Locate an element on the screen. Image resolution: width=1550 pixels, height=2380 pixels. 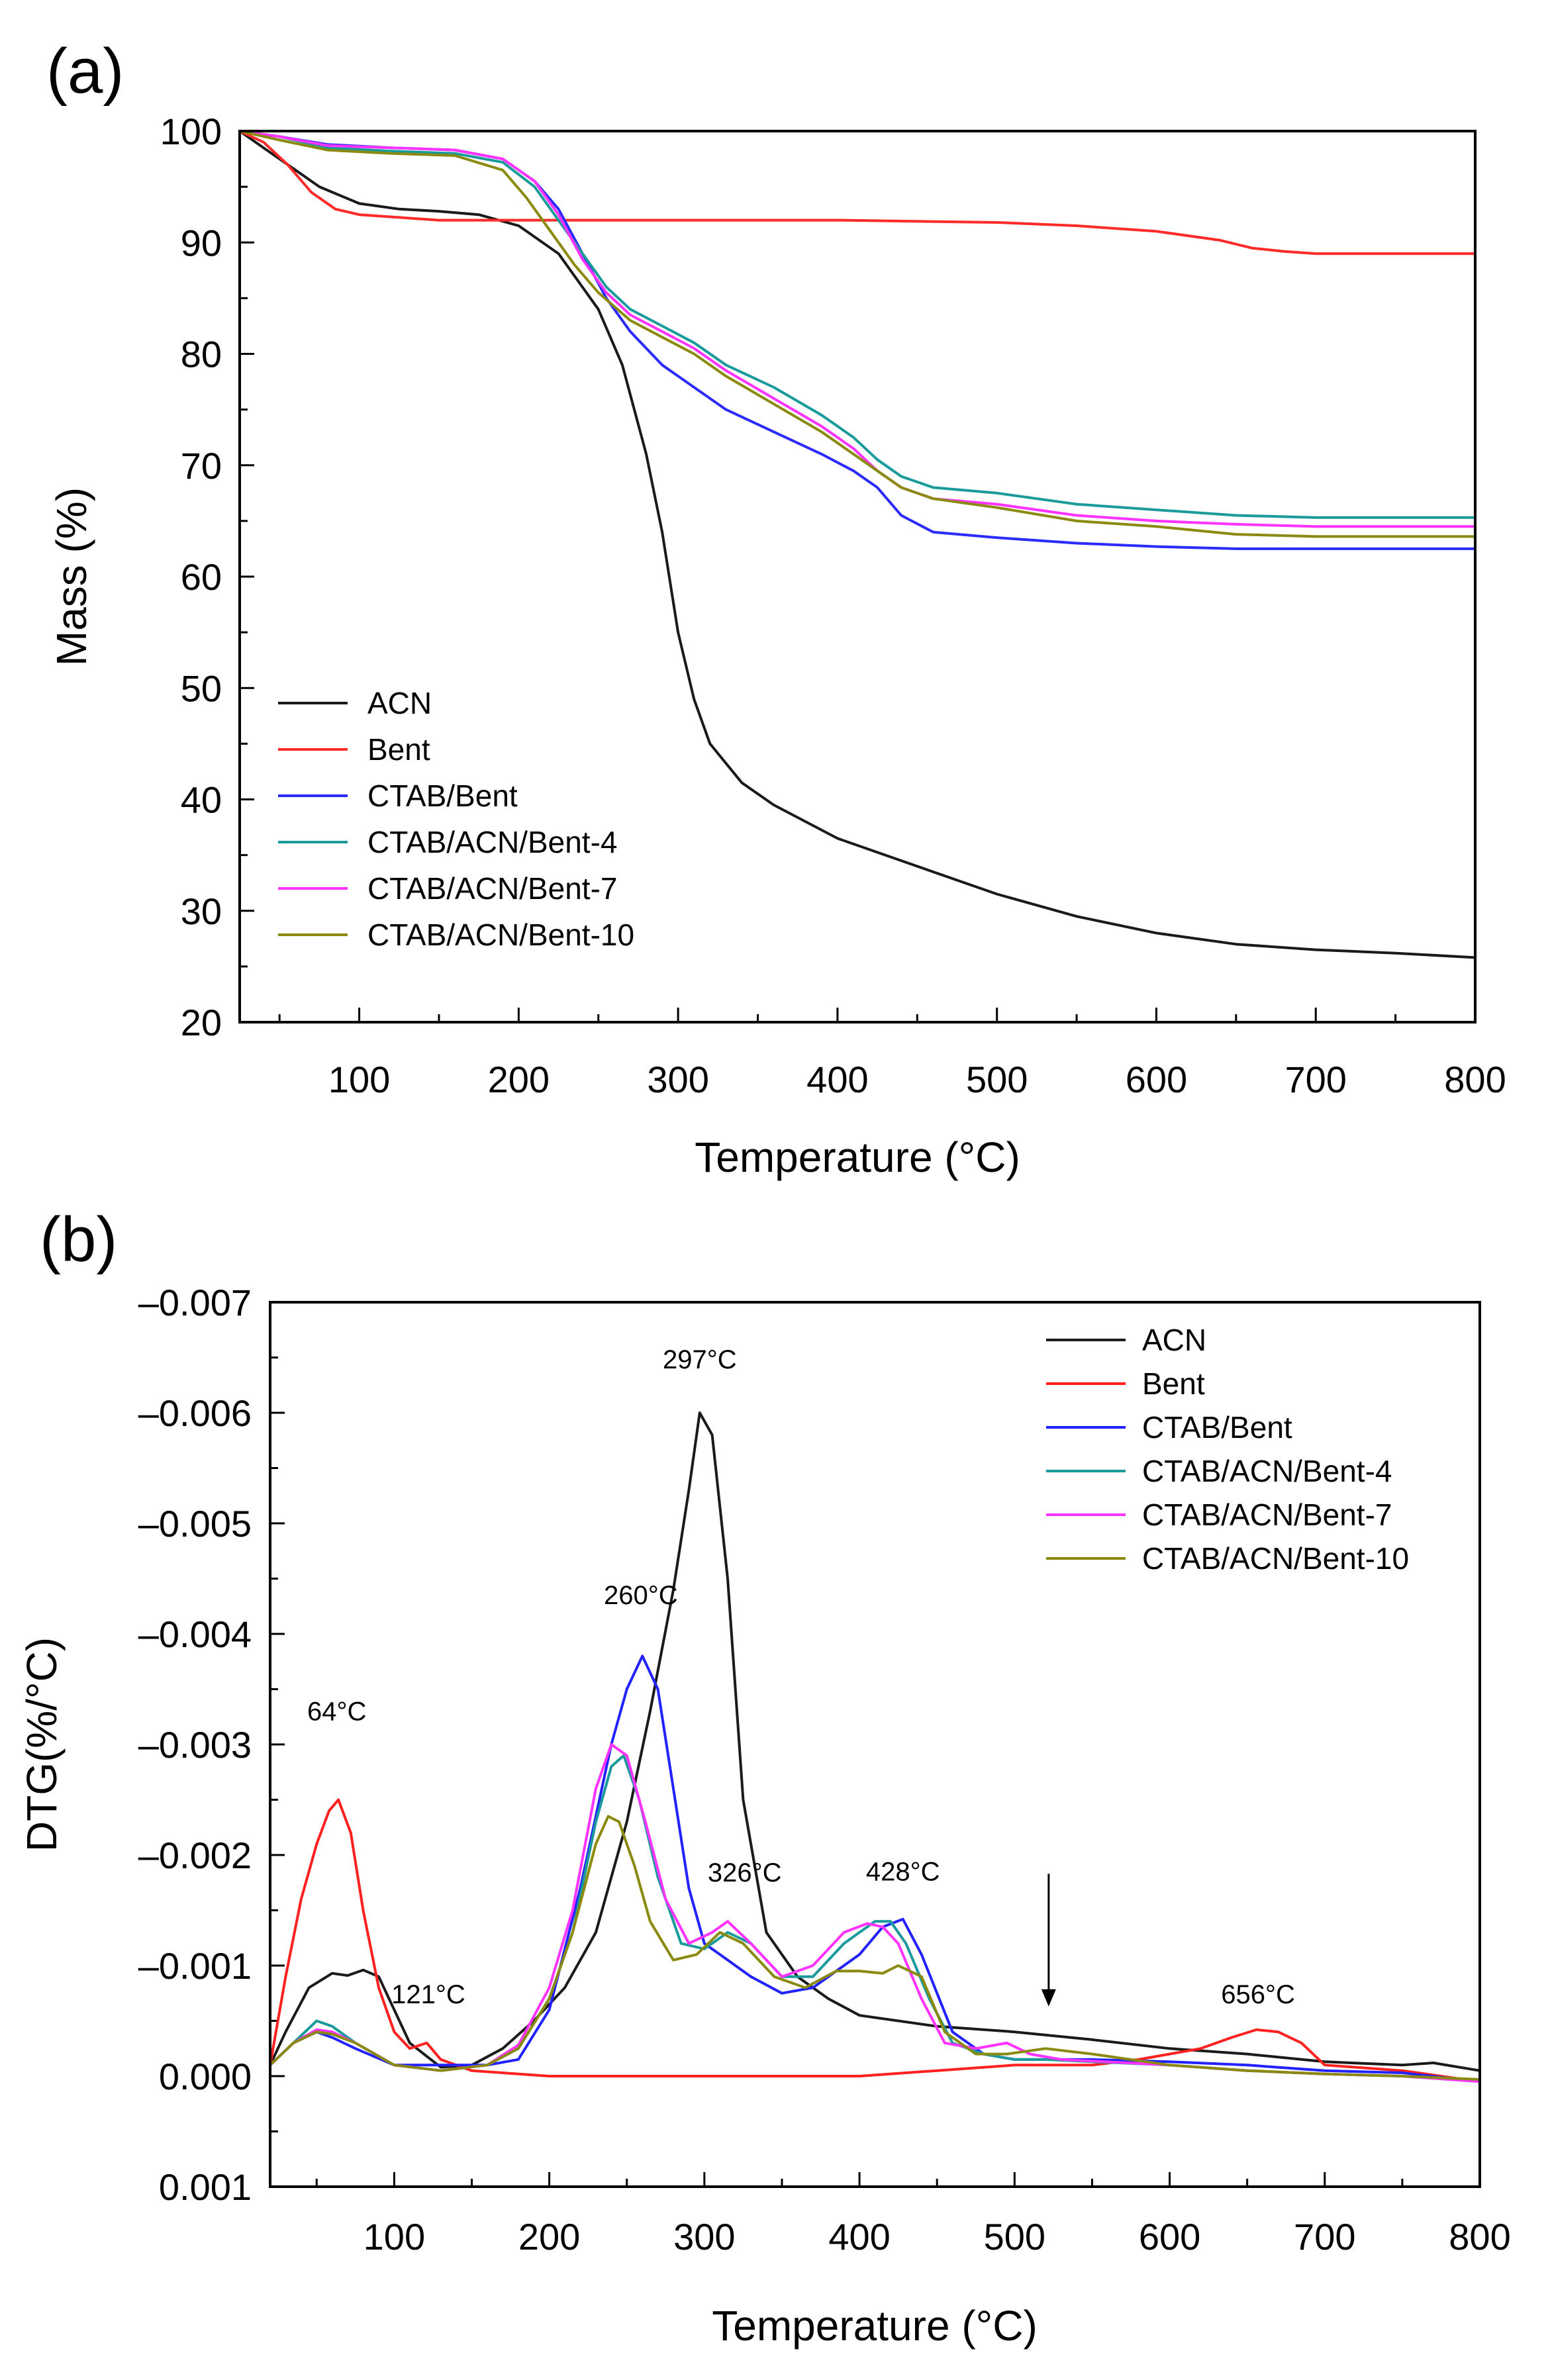
panel-a-legend-label-ctab-acn-bent-4: CTAB/ACN/Bent-4 is located at coordinates (492, 842).